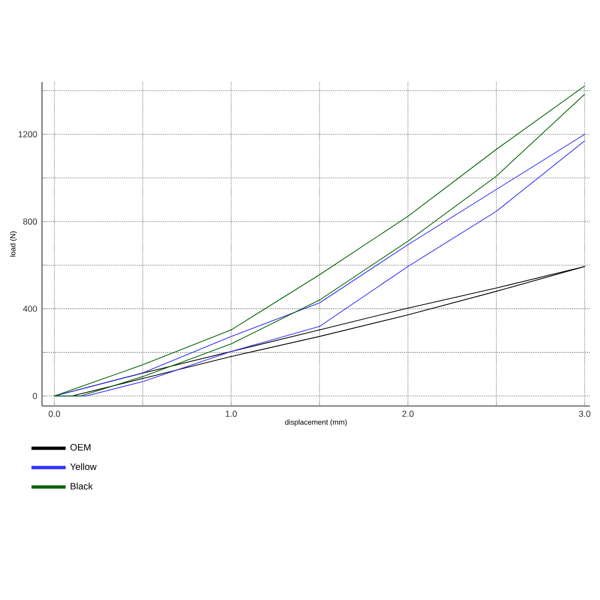 This screenshot has height=600, width=600. Describe the element at coordinates (408, 413) in the screenshot. I see `x-tick-label: 2.0` at that location.